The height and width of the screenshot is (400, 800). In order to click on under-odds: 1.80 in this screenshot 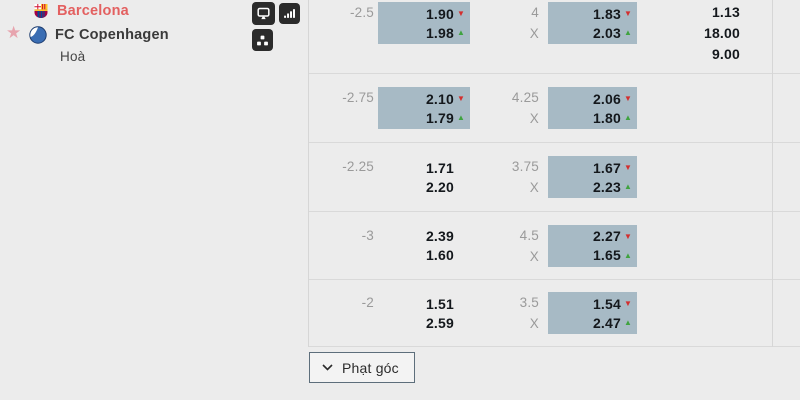, I will do `click(606, 117)`.